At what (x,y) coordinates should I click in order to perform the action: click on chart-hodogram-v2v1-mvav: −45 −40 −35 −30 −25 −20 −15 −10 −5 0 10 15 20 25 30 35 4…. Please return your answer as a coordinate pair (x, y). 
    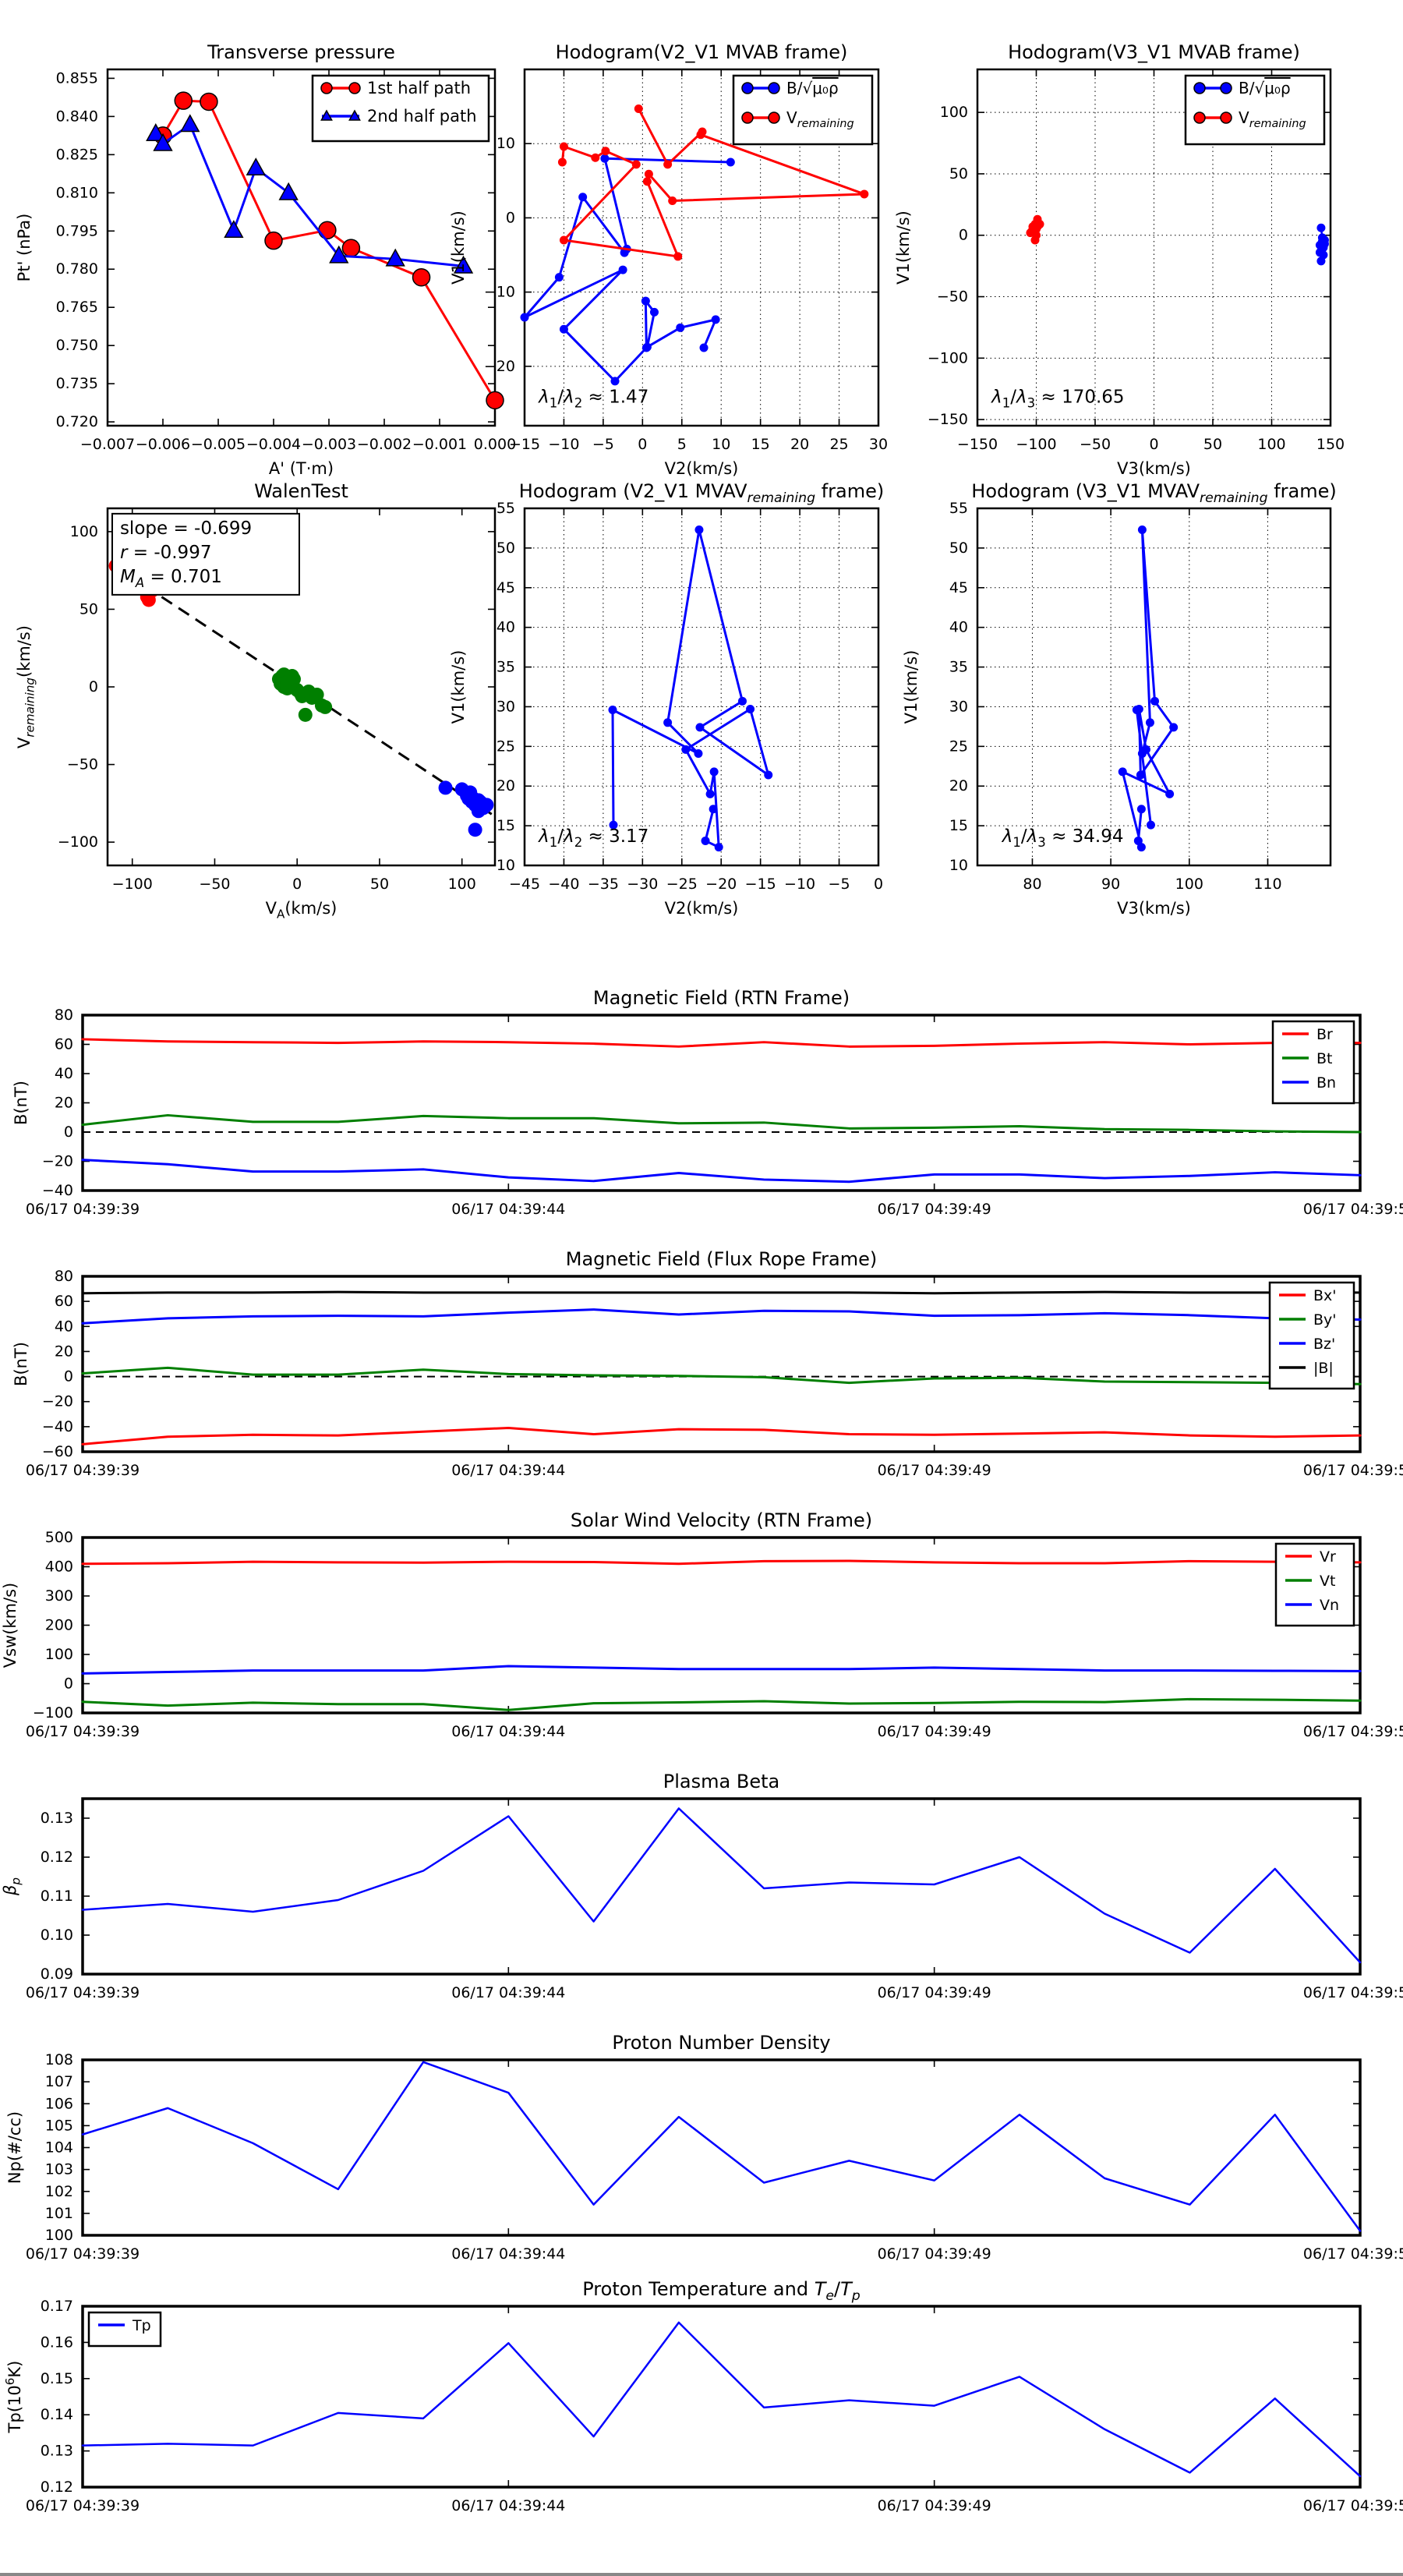
    Looking at the image, I should click on (666, 699).